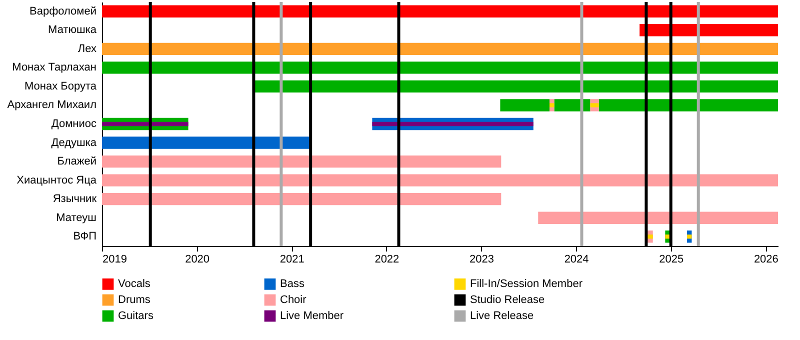 This screenshot has width=800, height=340. What do you see at coordinates (482, 260) in the screenshot?
I see `x-tick-label: 2023` at bounding box center [482, 260].